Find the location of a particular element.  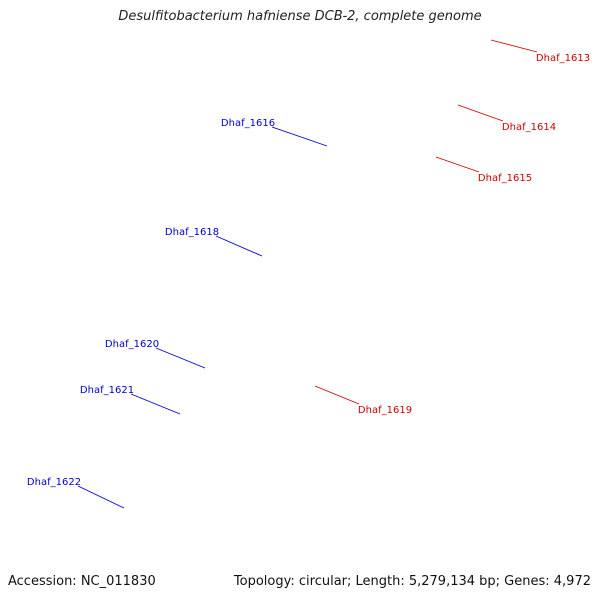

gene-label-reverse: Dhaf_1620 is located at coordinates (132, 344).